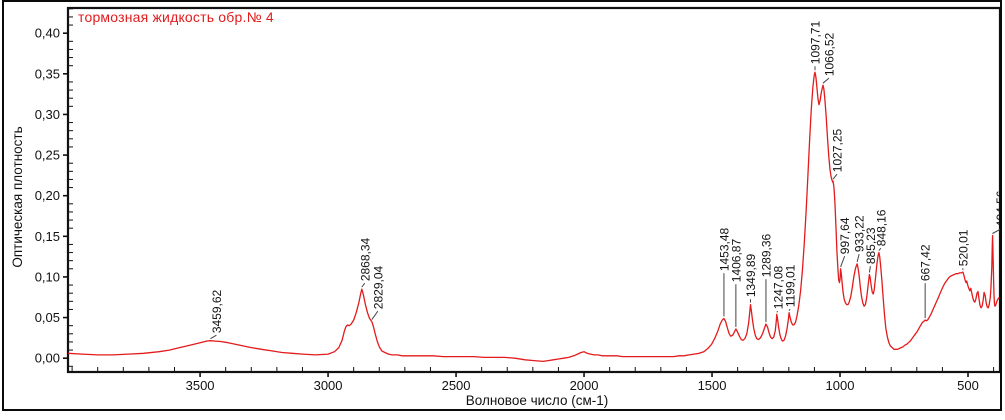  I want to click on peak-annotation: 2868,34, so click(365, 262).